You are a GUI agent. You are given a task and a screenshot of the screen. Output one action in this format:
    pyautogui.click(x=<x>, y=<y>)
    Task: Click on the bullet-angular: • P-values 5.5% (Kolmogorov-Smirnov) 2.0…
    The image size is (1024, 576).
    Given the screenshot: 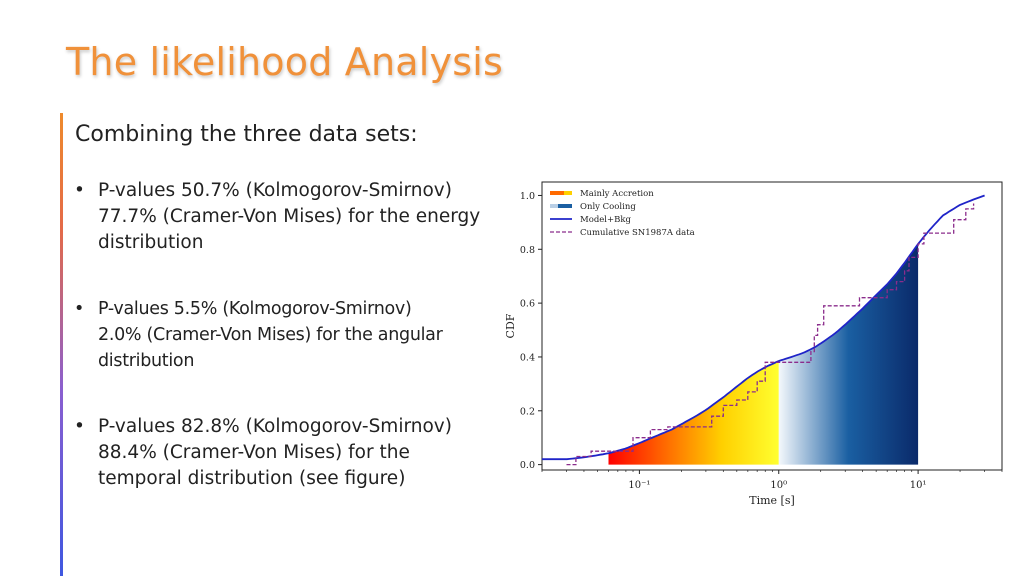 What is the action you would take?
    pyautogui.click(x=292, y=335)
    